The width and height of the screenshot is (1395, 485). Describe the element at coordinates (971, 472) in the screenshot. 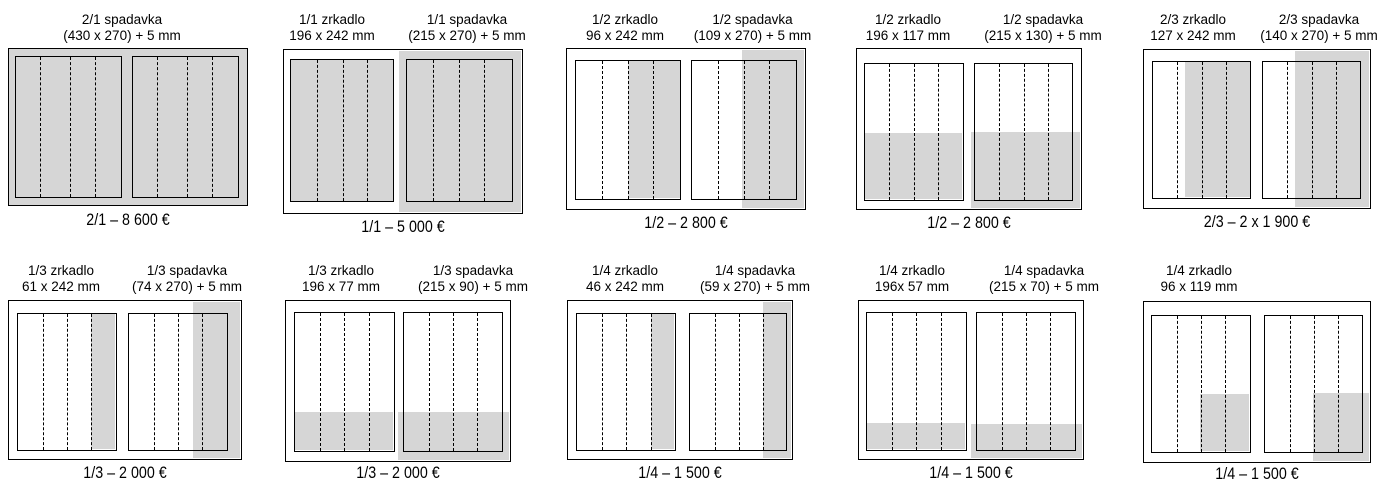

I see `price-1-4-horizontal: 1/4 – 1 500 €` at that location.